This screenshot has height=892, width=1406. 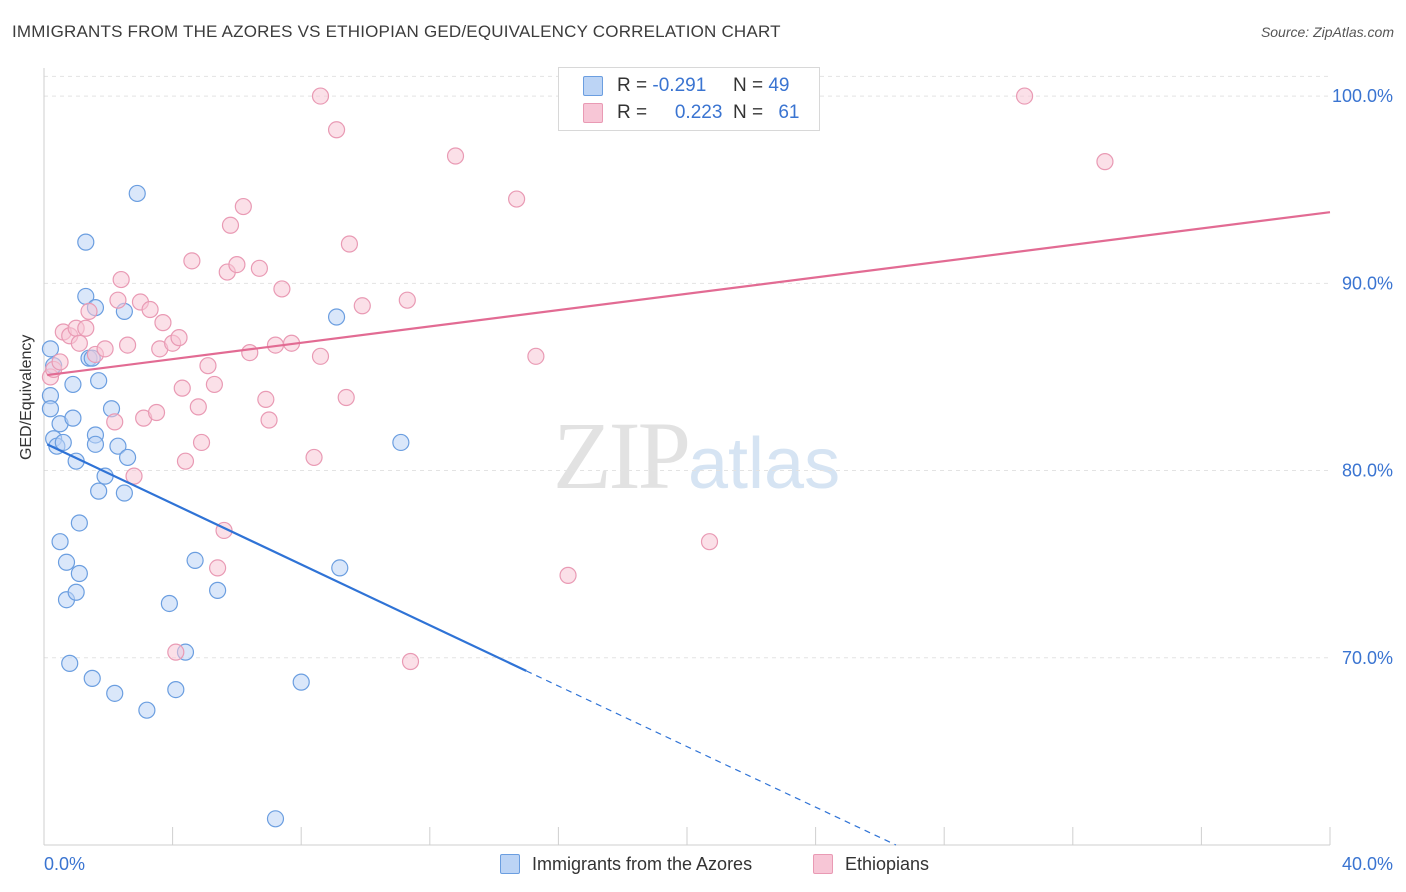 I want to click on watermark-atlas: atlas, so click(x=764, y=464).